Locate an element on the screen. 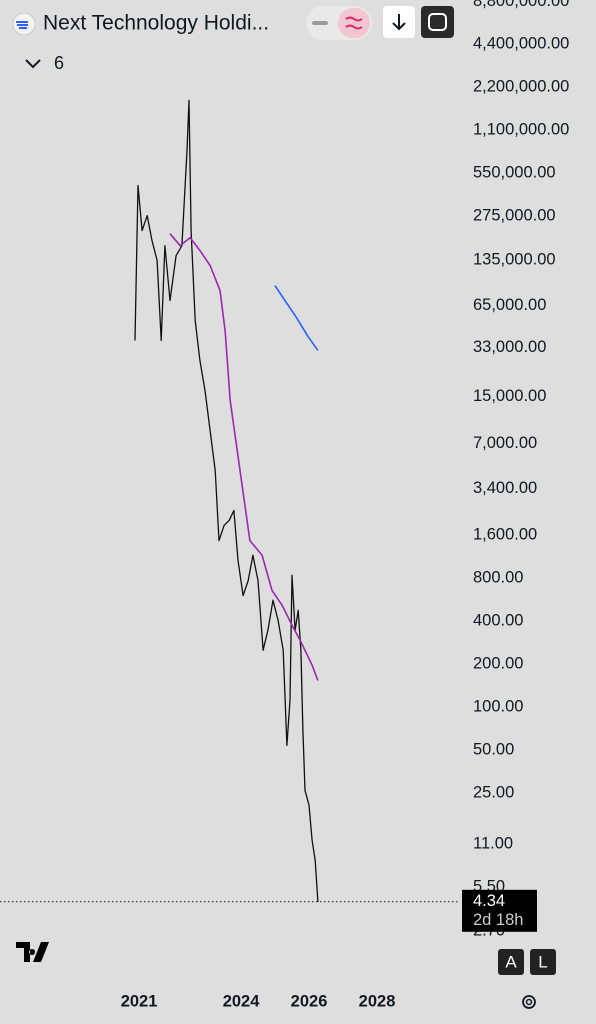  y-tick-label: 65,000.00 is located at coordinates (509, 305).